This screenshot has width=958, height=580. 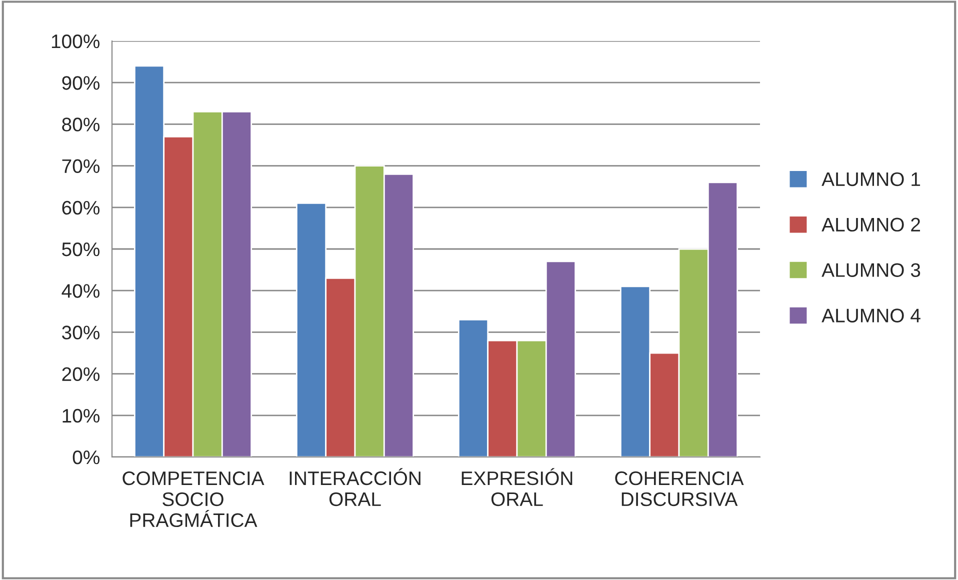 I want to click on y-tick-label: 100%, so click(x=76, y=41).